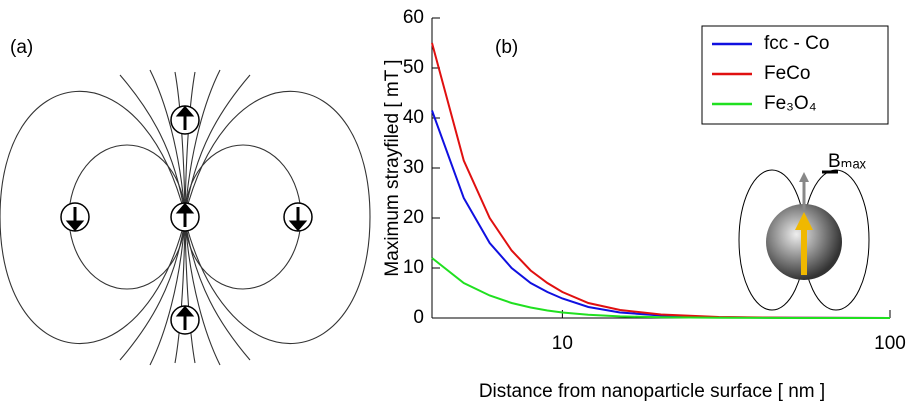 Image resolution: width=911 pixels, height=412 pixels. Describe the element at coordinates (413, 167) in the screenshot. I see `y-tick-label: 30` at that location.